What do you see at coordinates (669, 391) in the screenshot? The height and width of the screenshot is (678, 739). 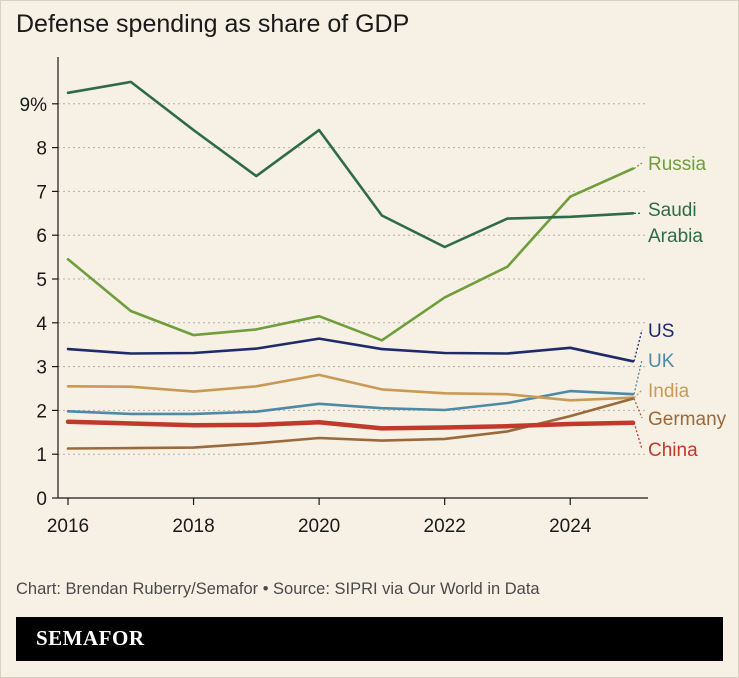 I see `series-label-india: India` at bounding box center [669, 391].